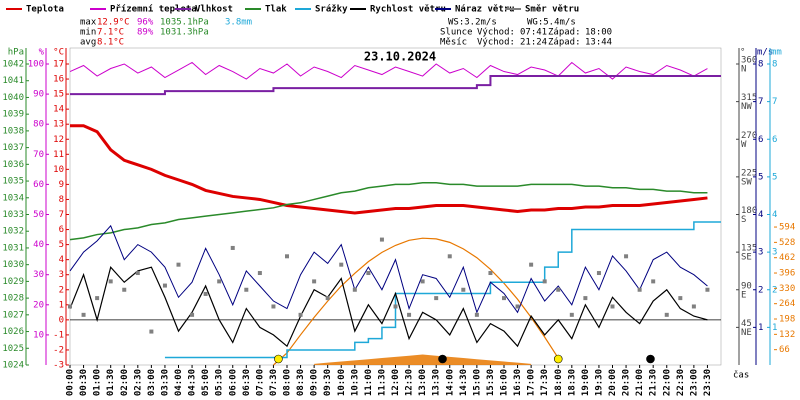 This screenshot has width=800, height=400. I want to click on sun-set-label: Západ:, so click(564, 33).